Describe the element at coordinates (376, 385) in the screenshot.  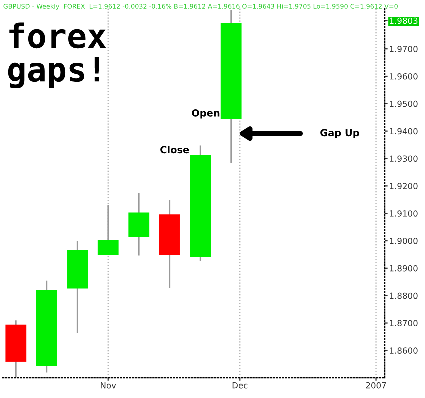
I see `x-tick-label: 2007` at that location.